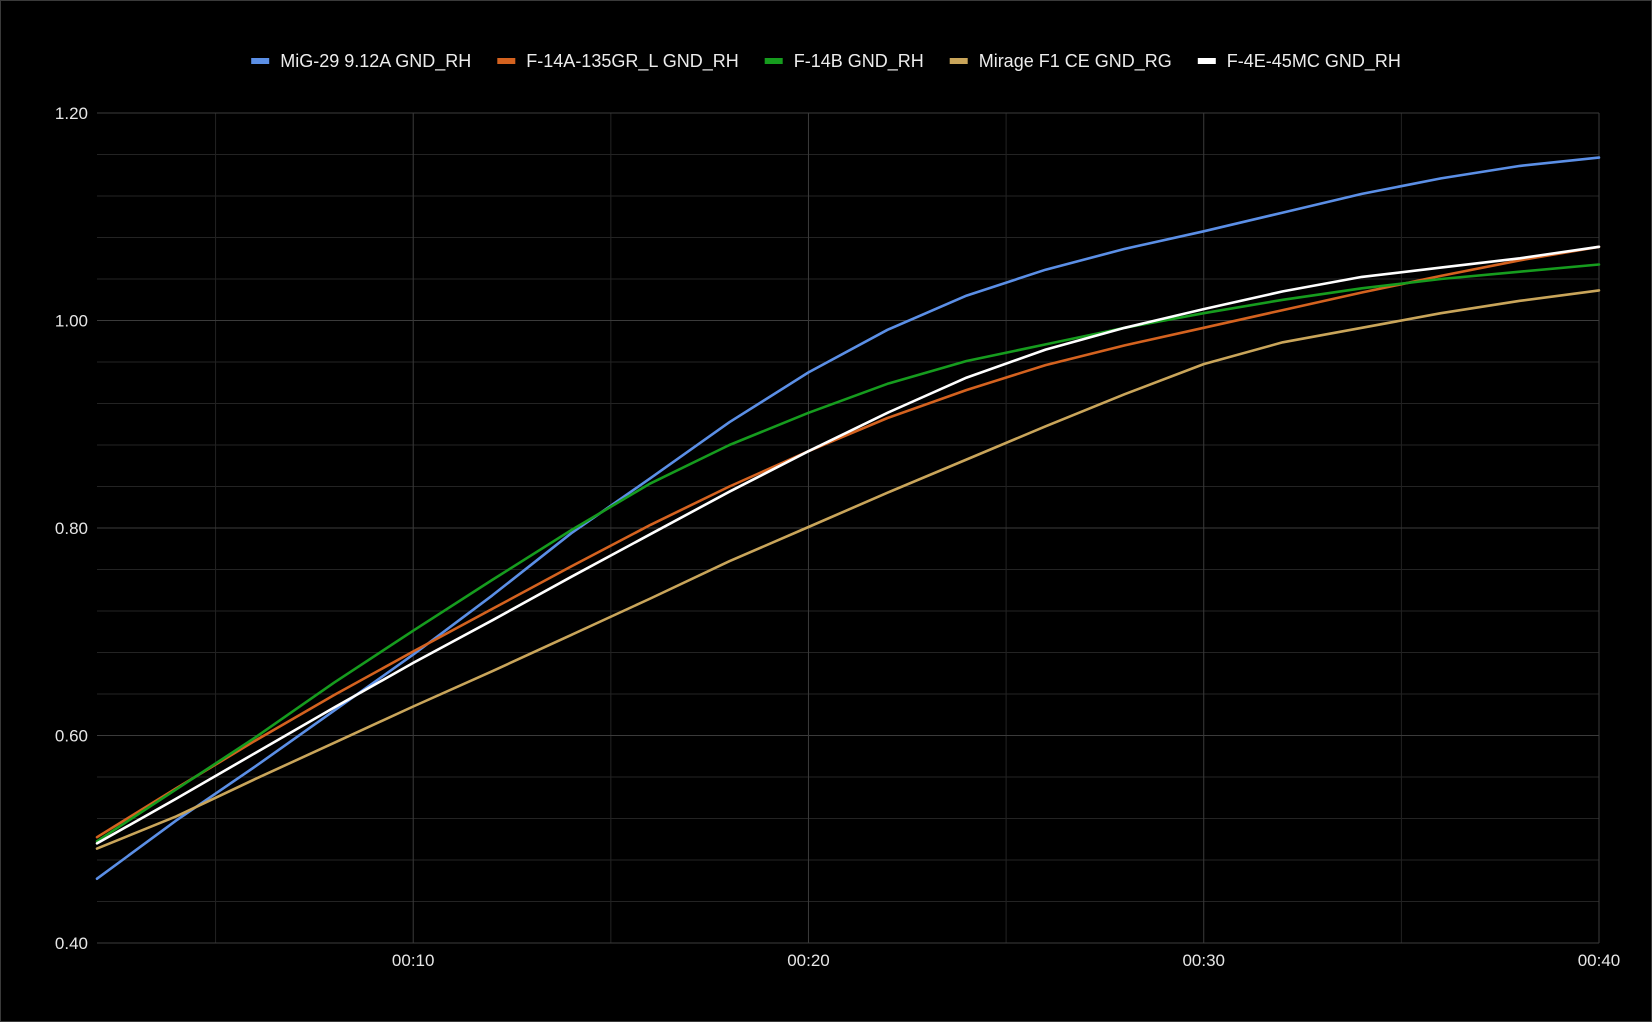 The image size is (1652, 1022). Describe the element at coordinates (413, 960) in the screenshot. I see `x-tick-label: 00:10` at that location.